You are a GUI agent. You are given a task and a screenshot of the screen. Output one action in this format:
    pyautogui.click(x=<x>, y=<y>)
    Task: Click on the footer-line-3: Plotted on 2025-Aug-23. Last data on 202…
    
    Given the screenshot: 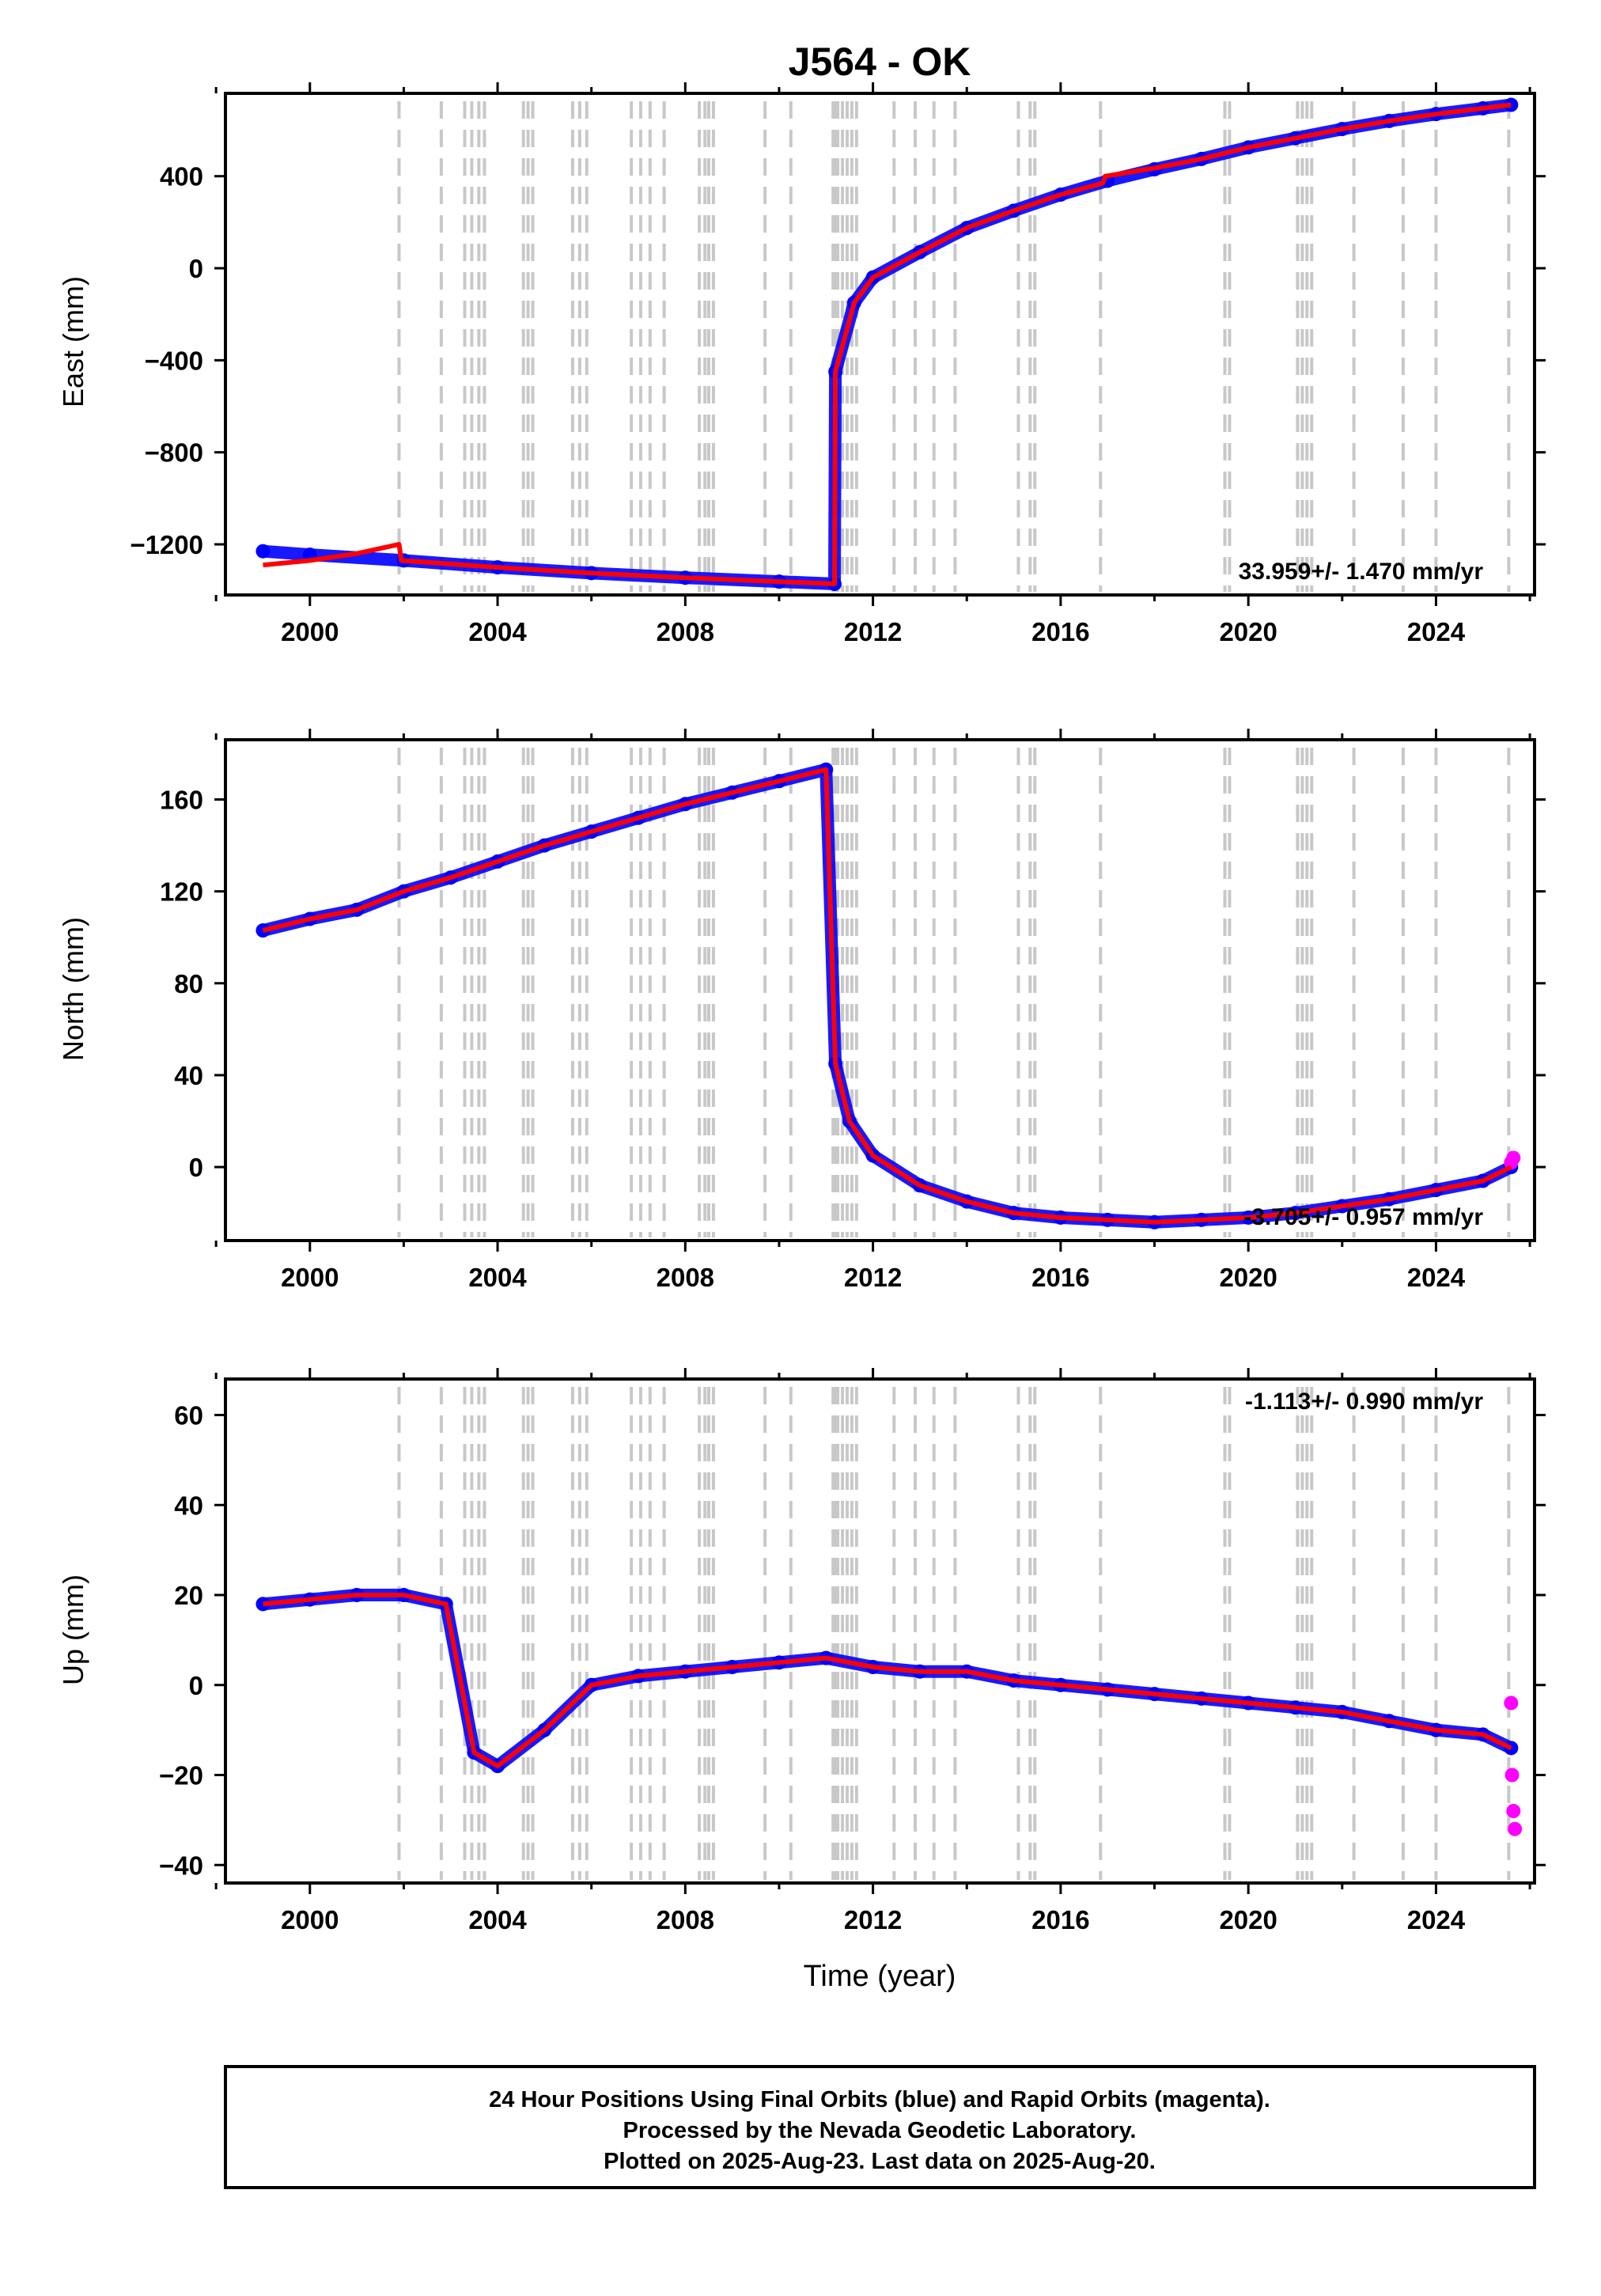 What is the action you would take?
    pyautogui.click(x=880, y=2161)
    